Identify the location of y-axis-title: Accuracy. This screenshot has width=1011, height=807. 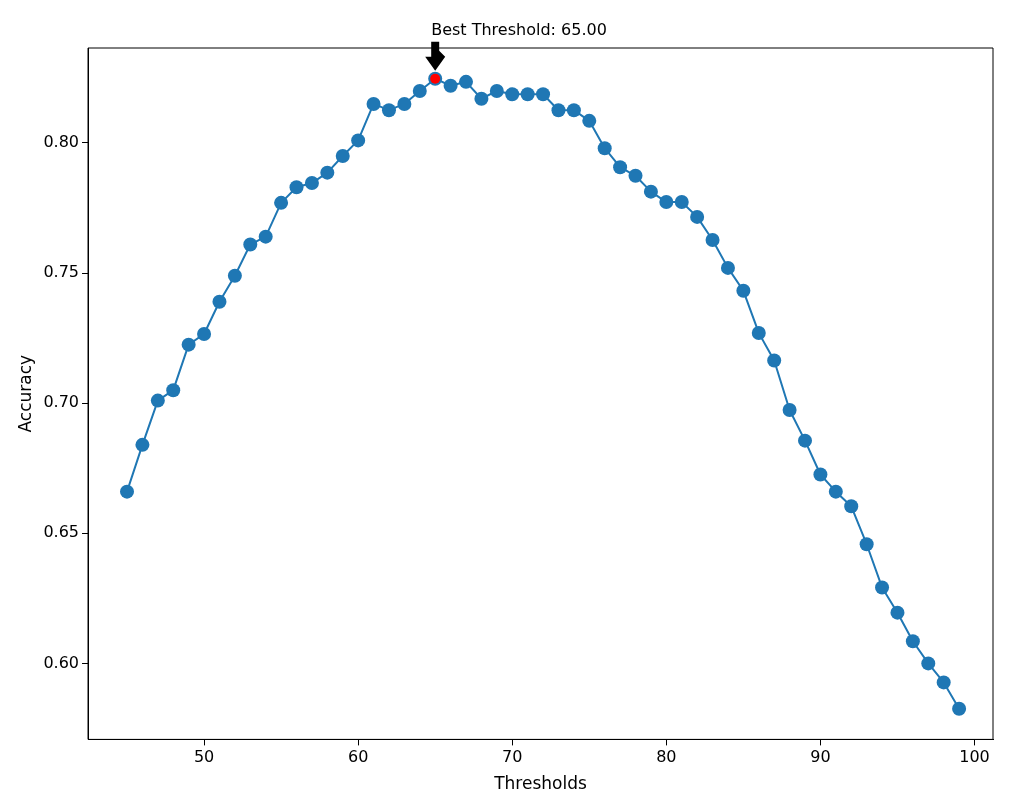
(24, 393).